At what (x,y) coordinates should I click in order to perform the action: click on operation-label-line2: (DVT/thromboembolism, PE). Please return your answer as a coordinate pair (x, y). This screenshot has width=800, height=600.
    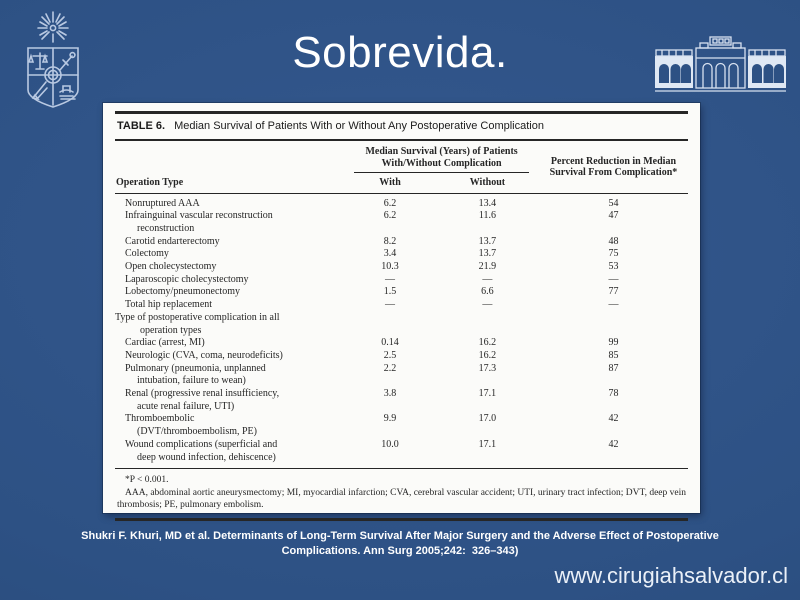
    Looking at the image, I should click on (197, 432).